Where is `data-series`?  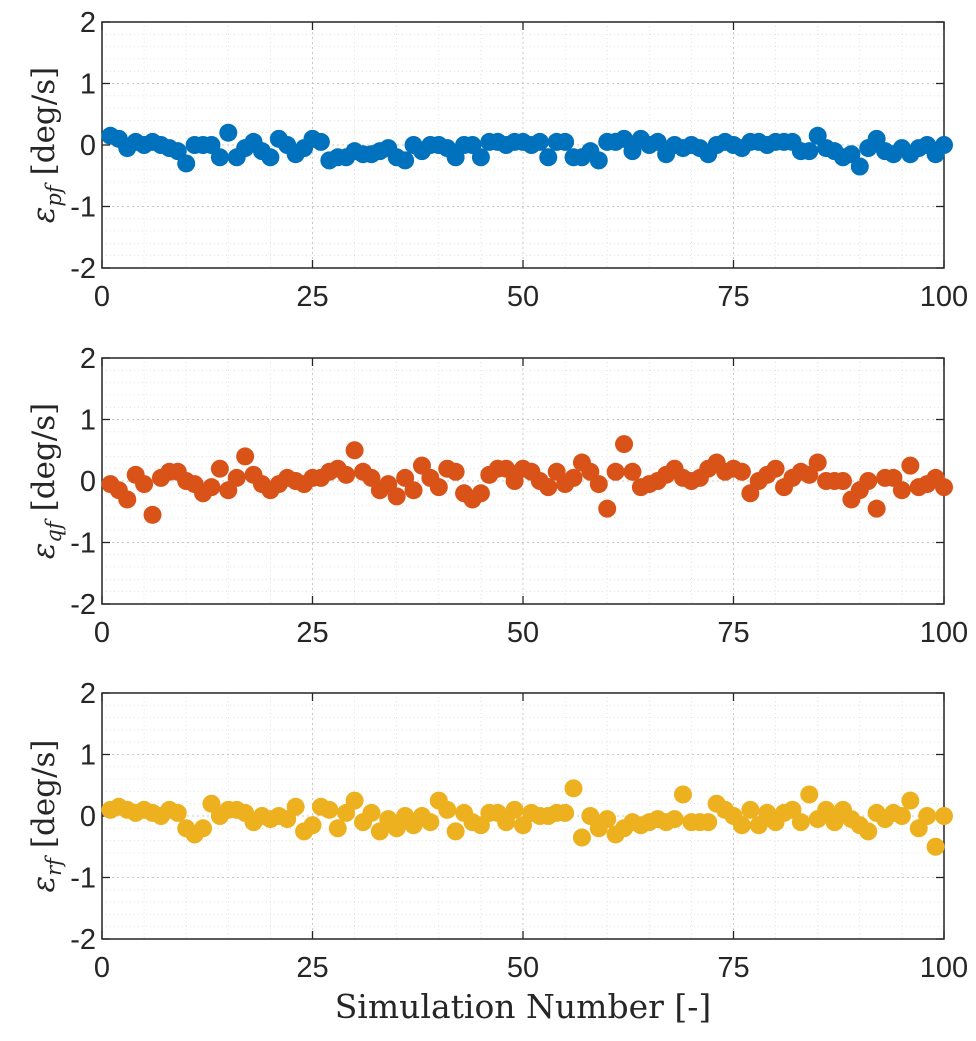 data-series is located at coordinates (527, 149).